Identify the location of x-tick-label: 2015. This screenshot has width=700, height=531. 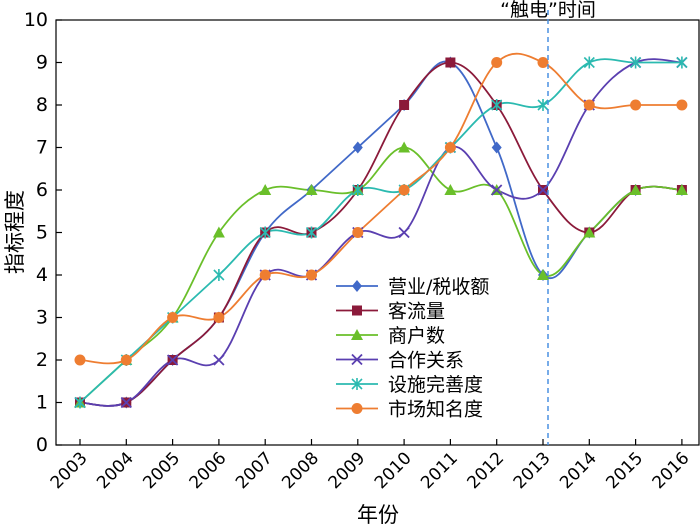
(624, 470).